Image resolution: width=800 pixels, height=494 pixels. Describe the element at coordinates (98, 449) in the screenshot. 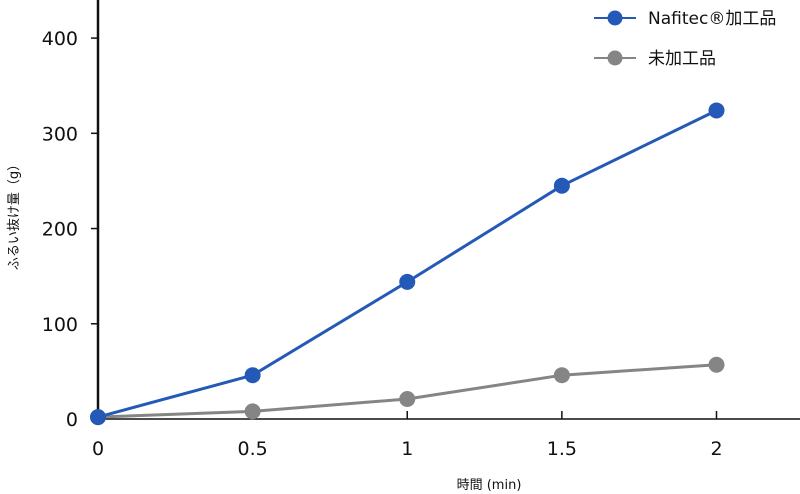

I see `x-tick-label: 0` at that location.